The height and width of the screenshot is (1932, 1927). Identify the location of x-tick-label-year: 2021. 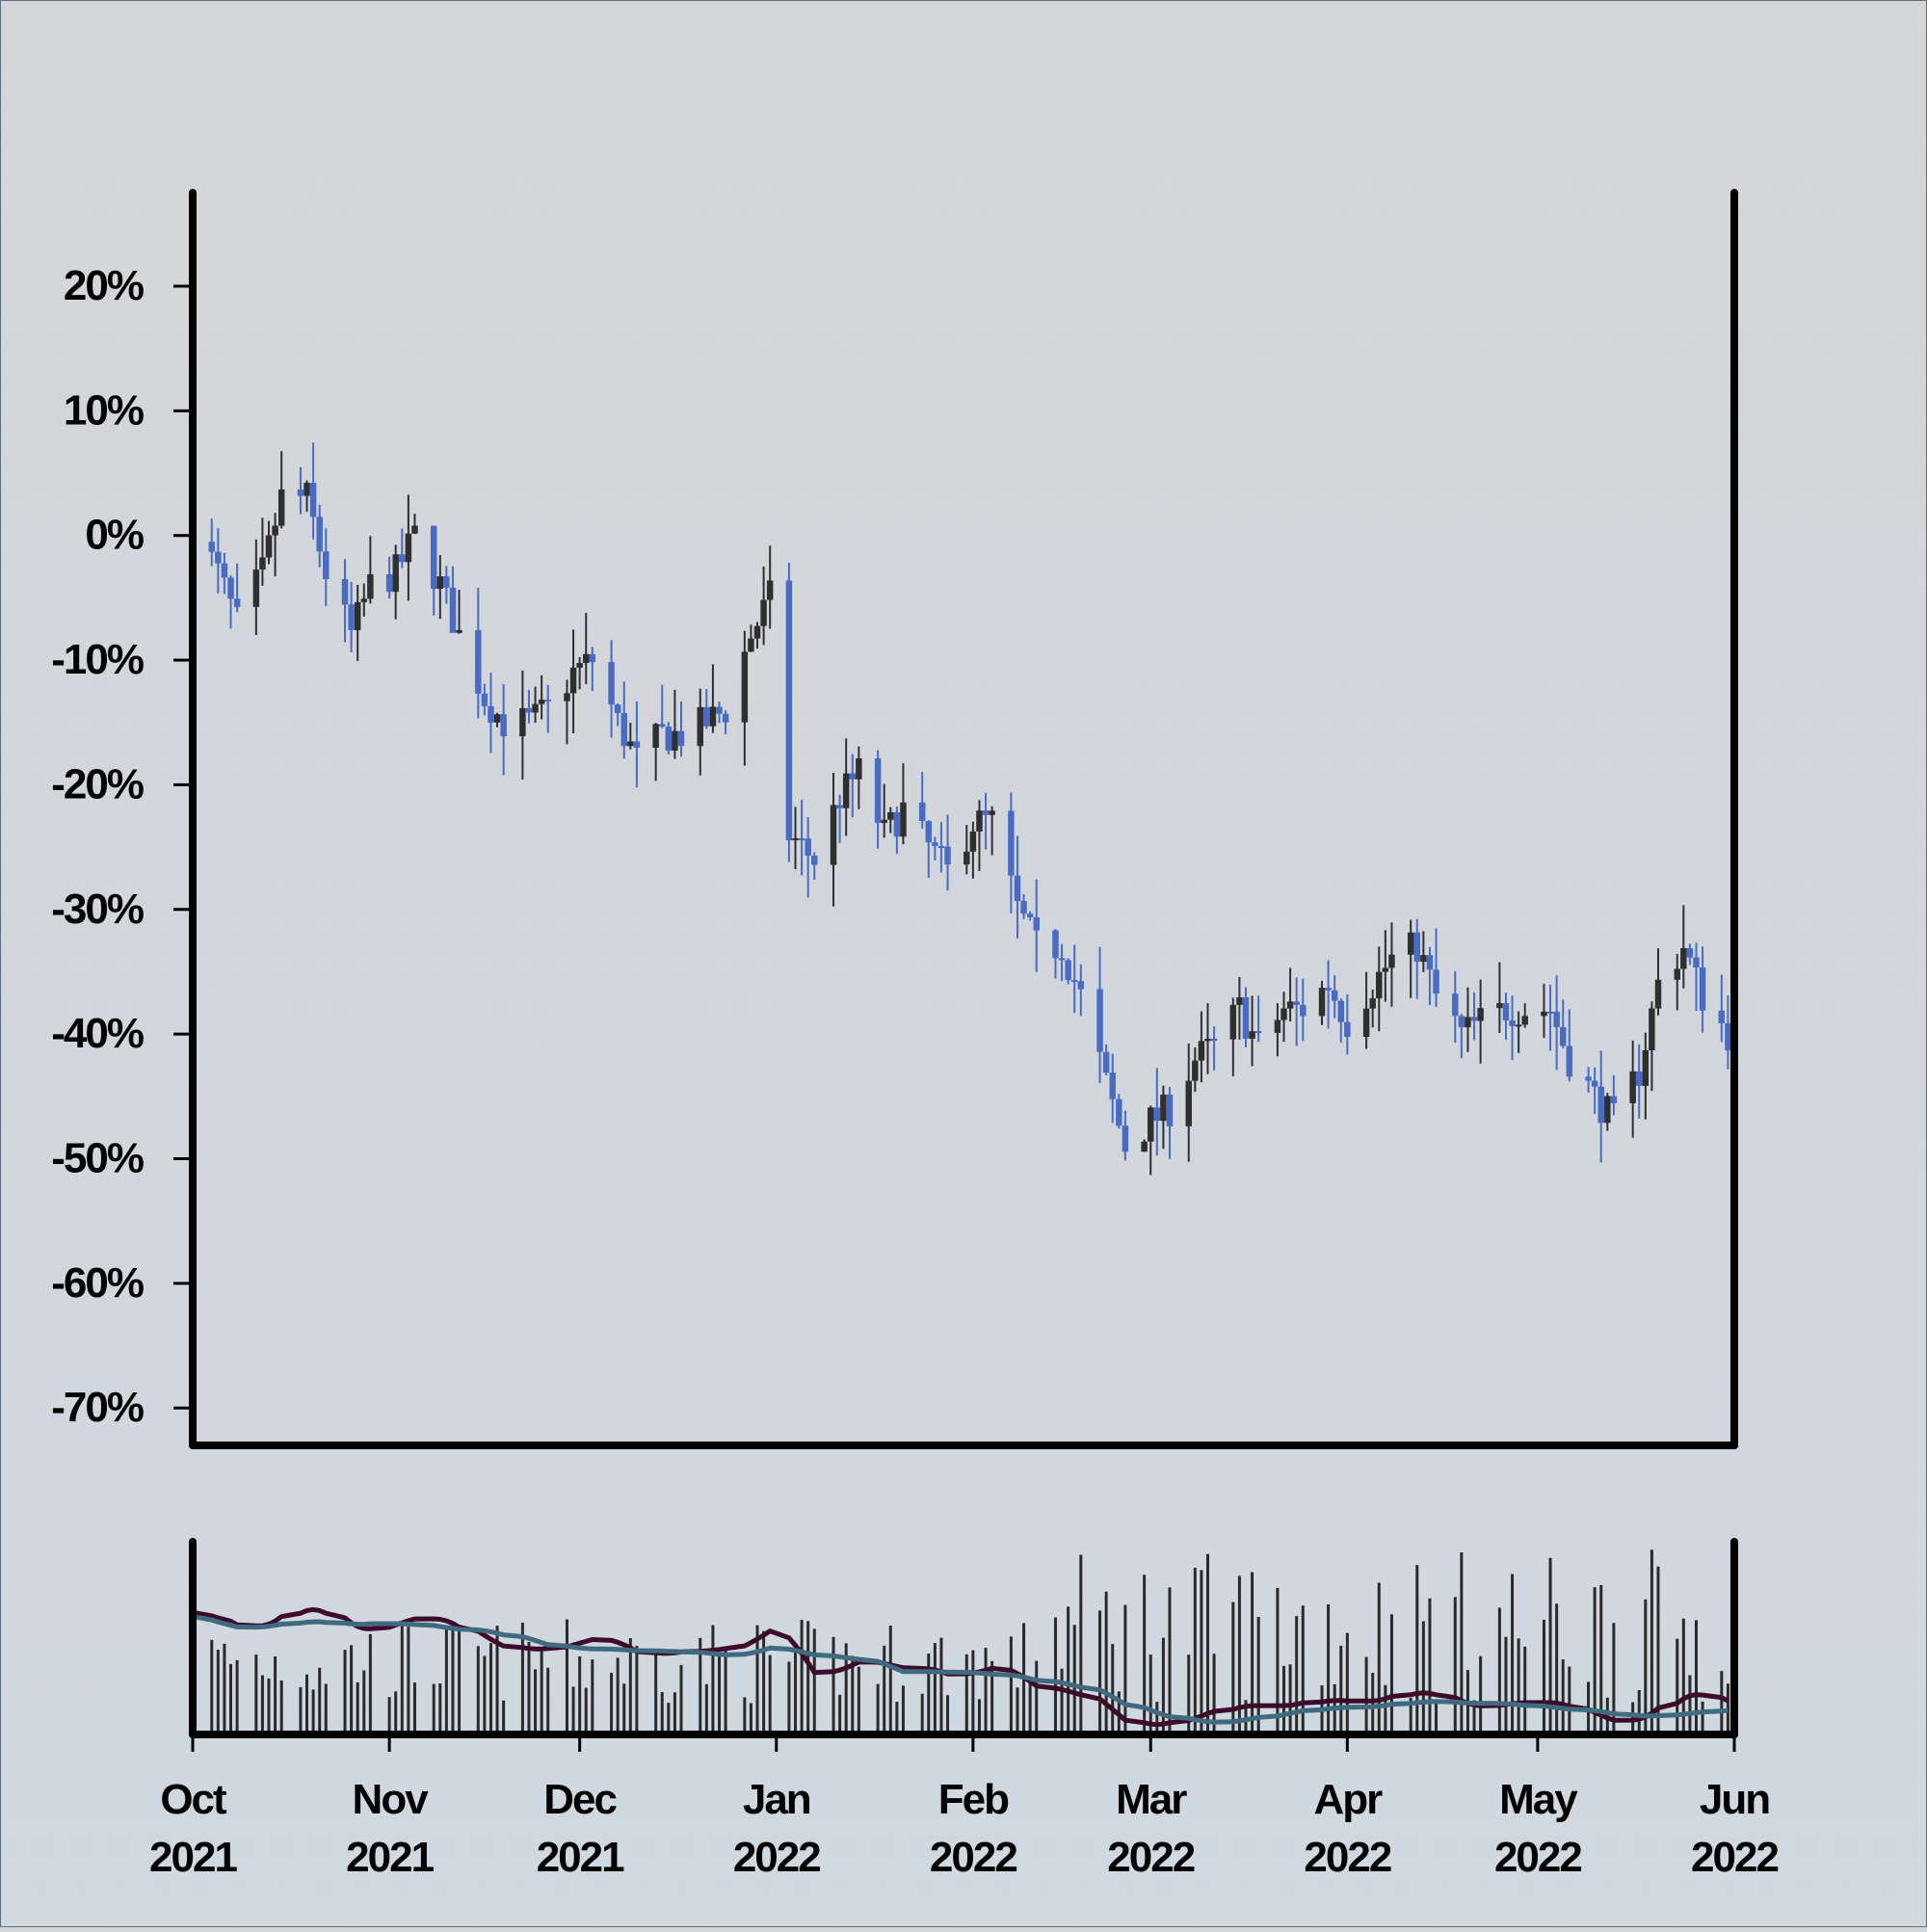
(580, 1857).